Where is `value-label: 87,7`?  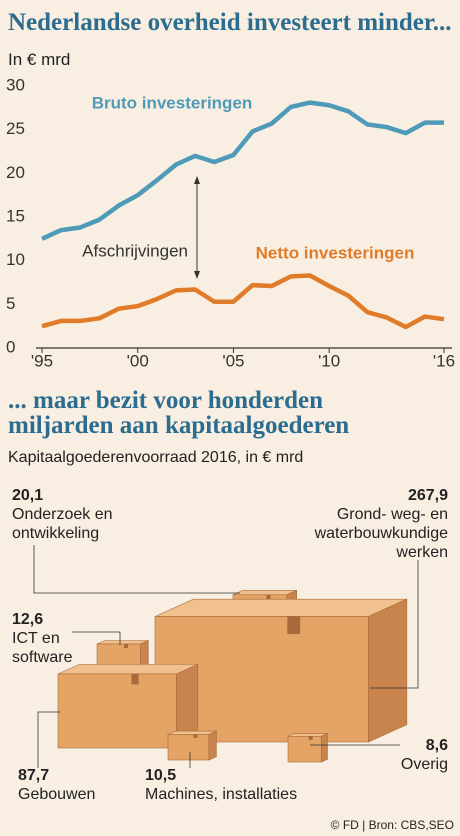
value-label: 87,7 is located at coordinates (34, 775).